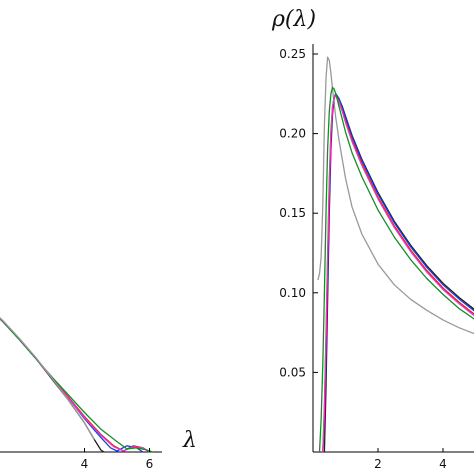 The width and height of the screenshot is (474, 474). I want to click on right-y-axis-label: ρ(λ), so click(293, 19).